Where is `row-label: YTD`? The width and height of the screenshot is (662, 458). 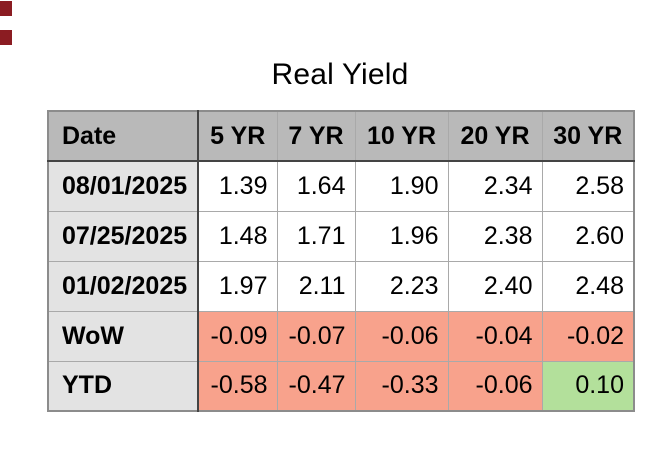
row-label: YTD is located at coordinates (123, 386).